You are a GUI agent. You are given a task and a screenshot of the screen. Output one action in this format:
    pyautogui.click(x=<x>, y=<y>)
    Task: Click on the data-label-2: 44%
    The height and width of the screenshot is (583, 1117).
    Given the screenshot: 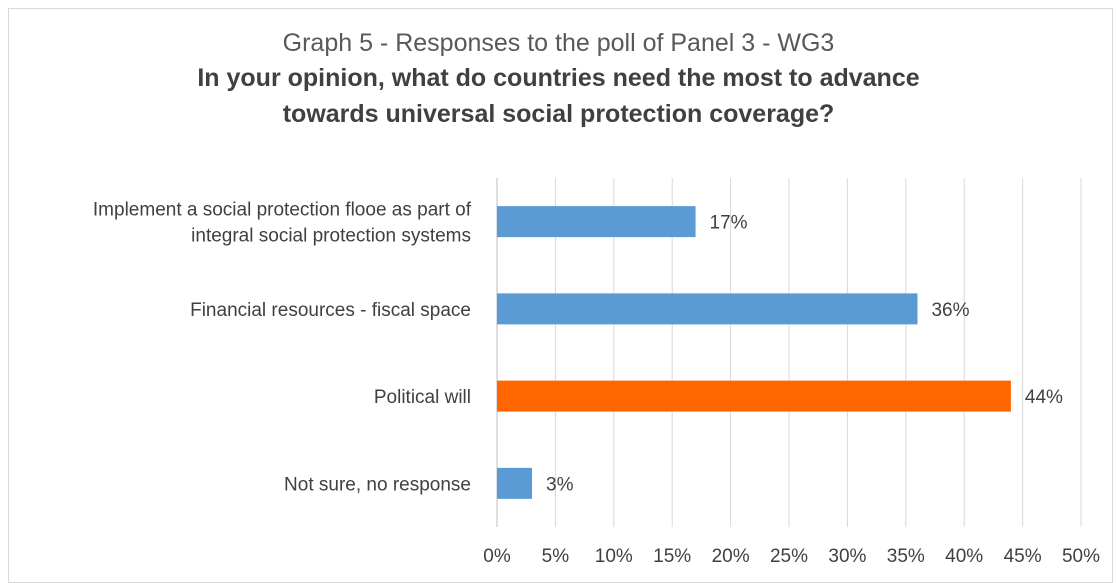 What is the action you would take?
    pyautogui.click(x=1044, y=397)
    